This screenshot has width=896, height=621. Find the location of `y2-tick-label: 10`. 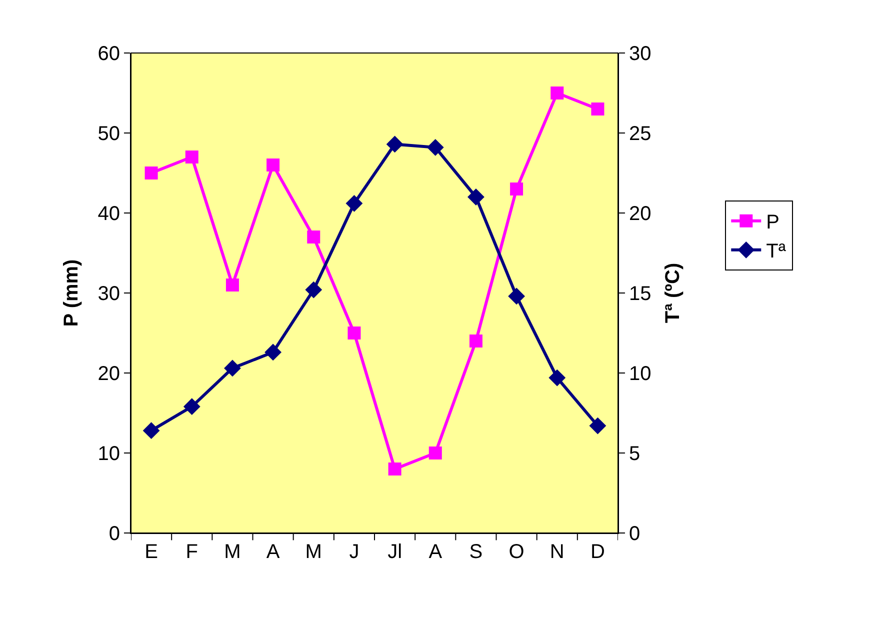

y2-tick-label: 10 is located at coordinates (640, 374).